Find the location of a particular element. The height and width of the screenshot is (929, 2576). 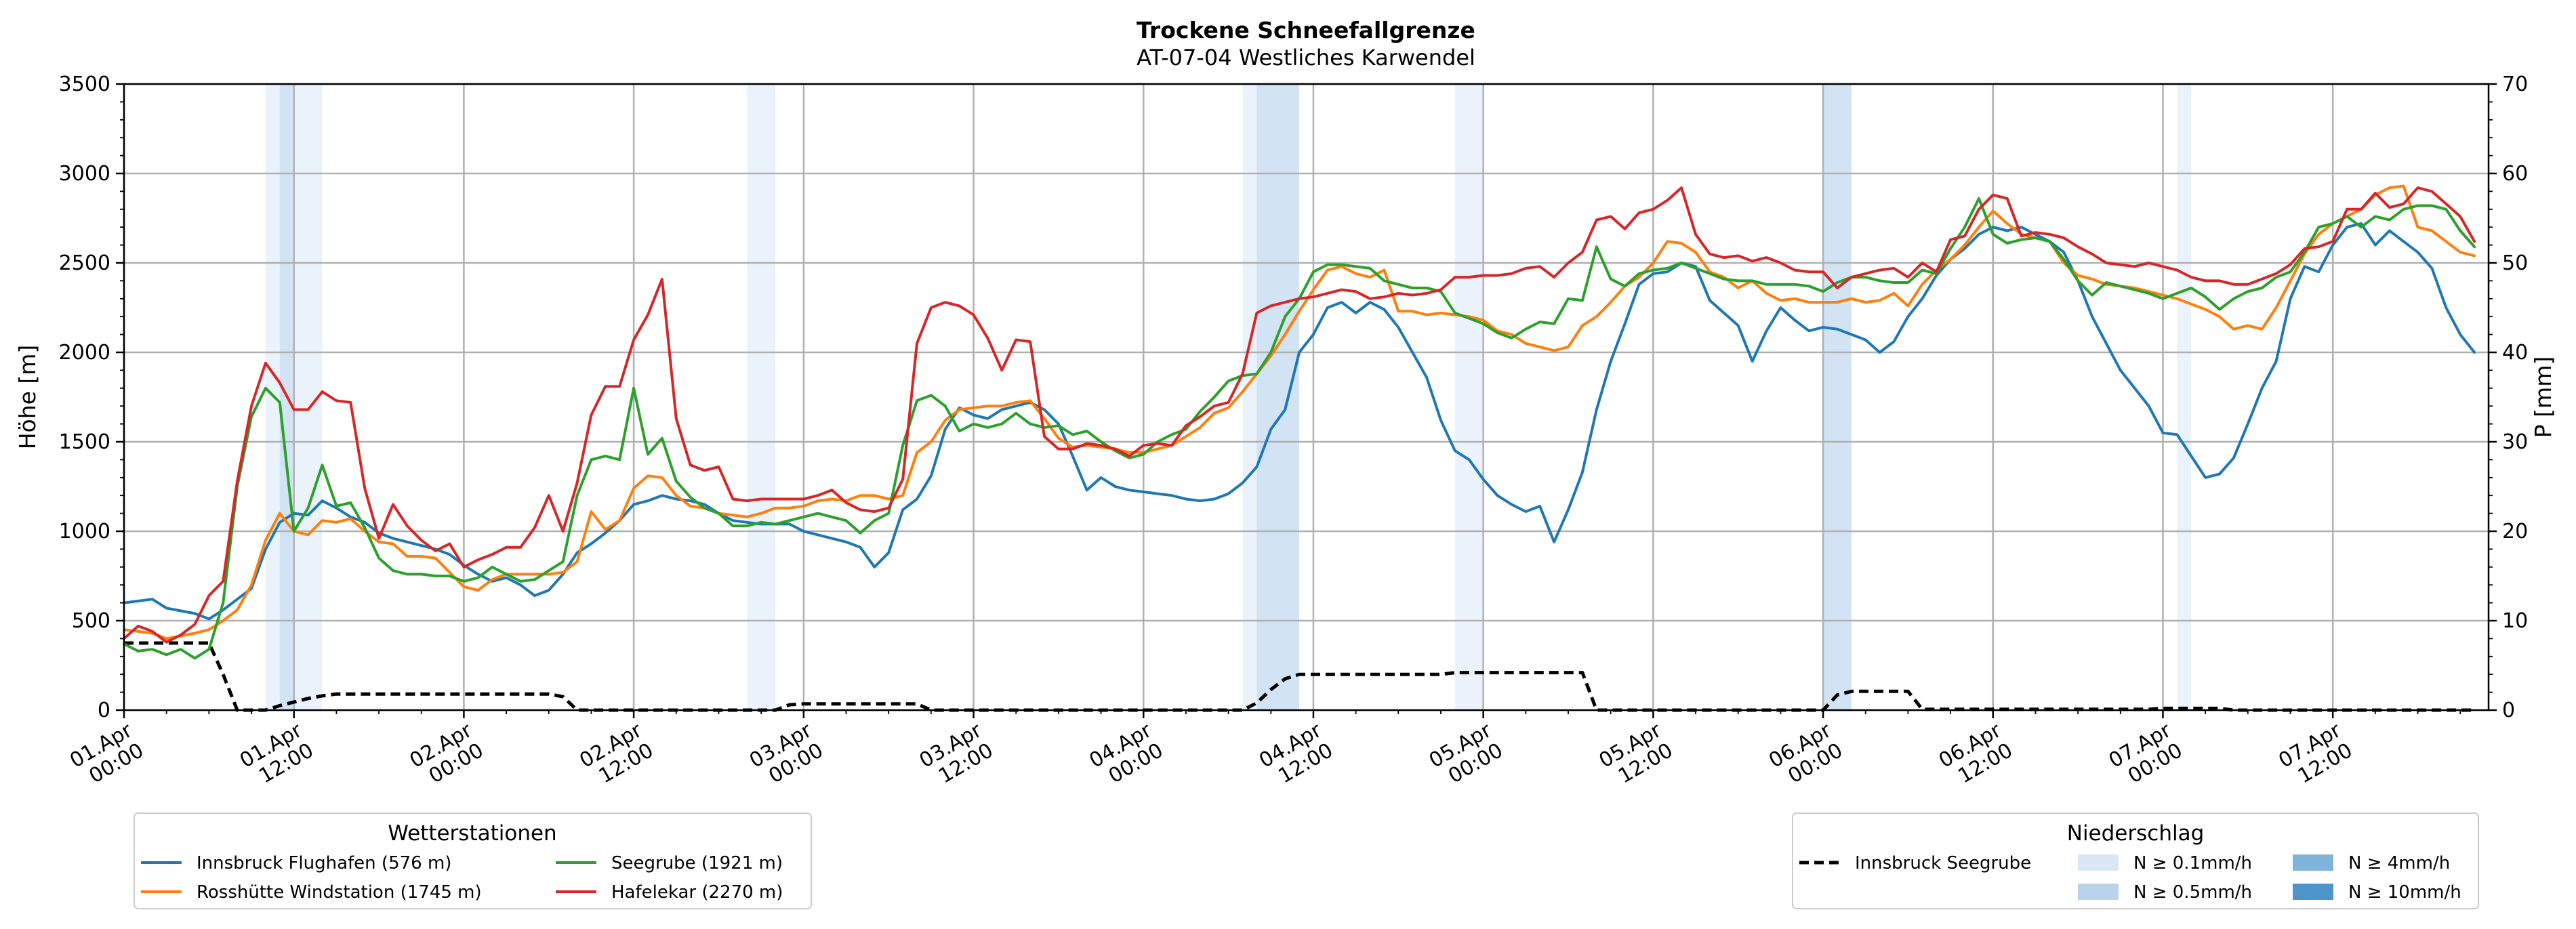

legend-label-hafelekar: Hafelekar (2270 m) is located at coordinates (697, 892).